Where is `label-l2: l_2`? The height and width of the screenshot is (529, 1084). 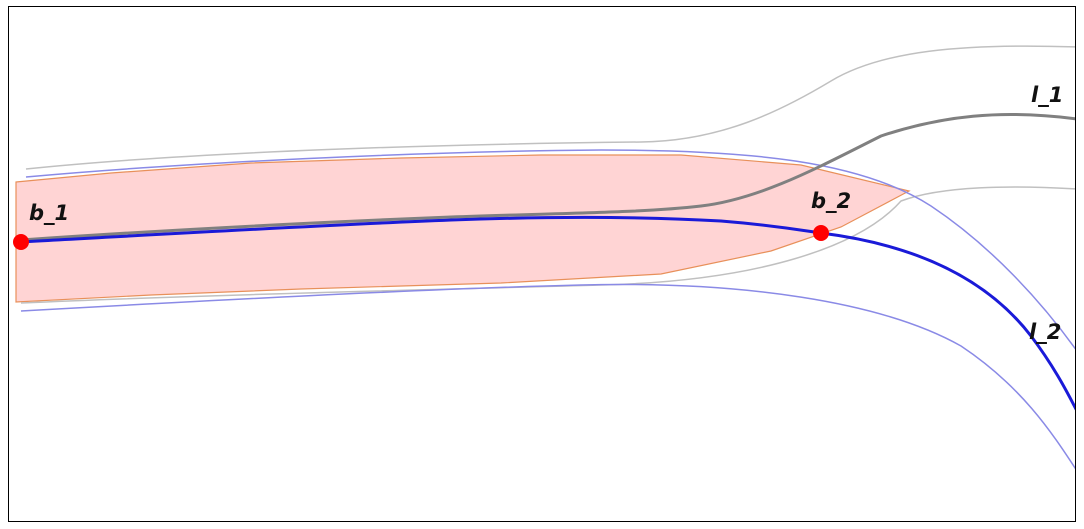 label-l2: l_2 is located at coordinates (1045, 332).